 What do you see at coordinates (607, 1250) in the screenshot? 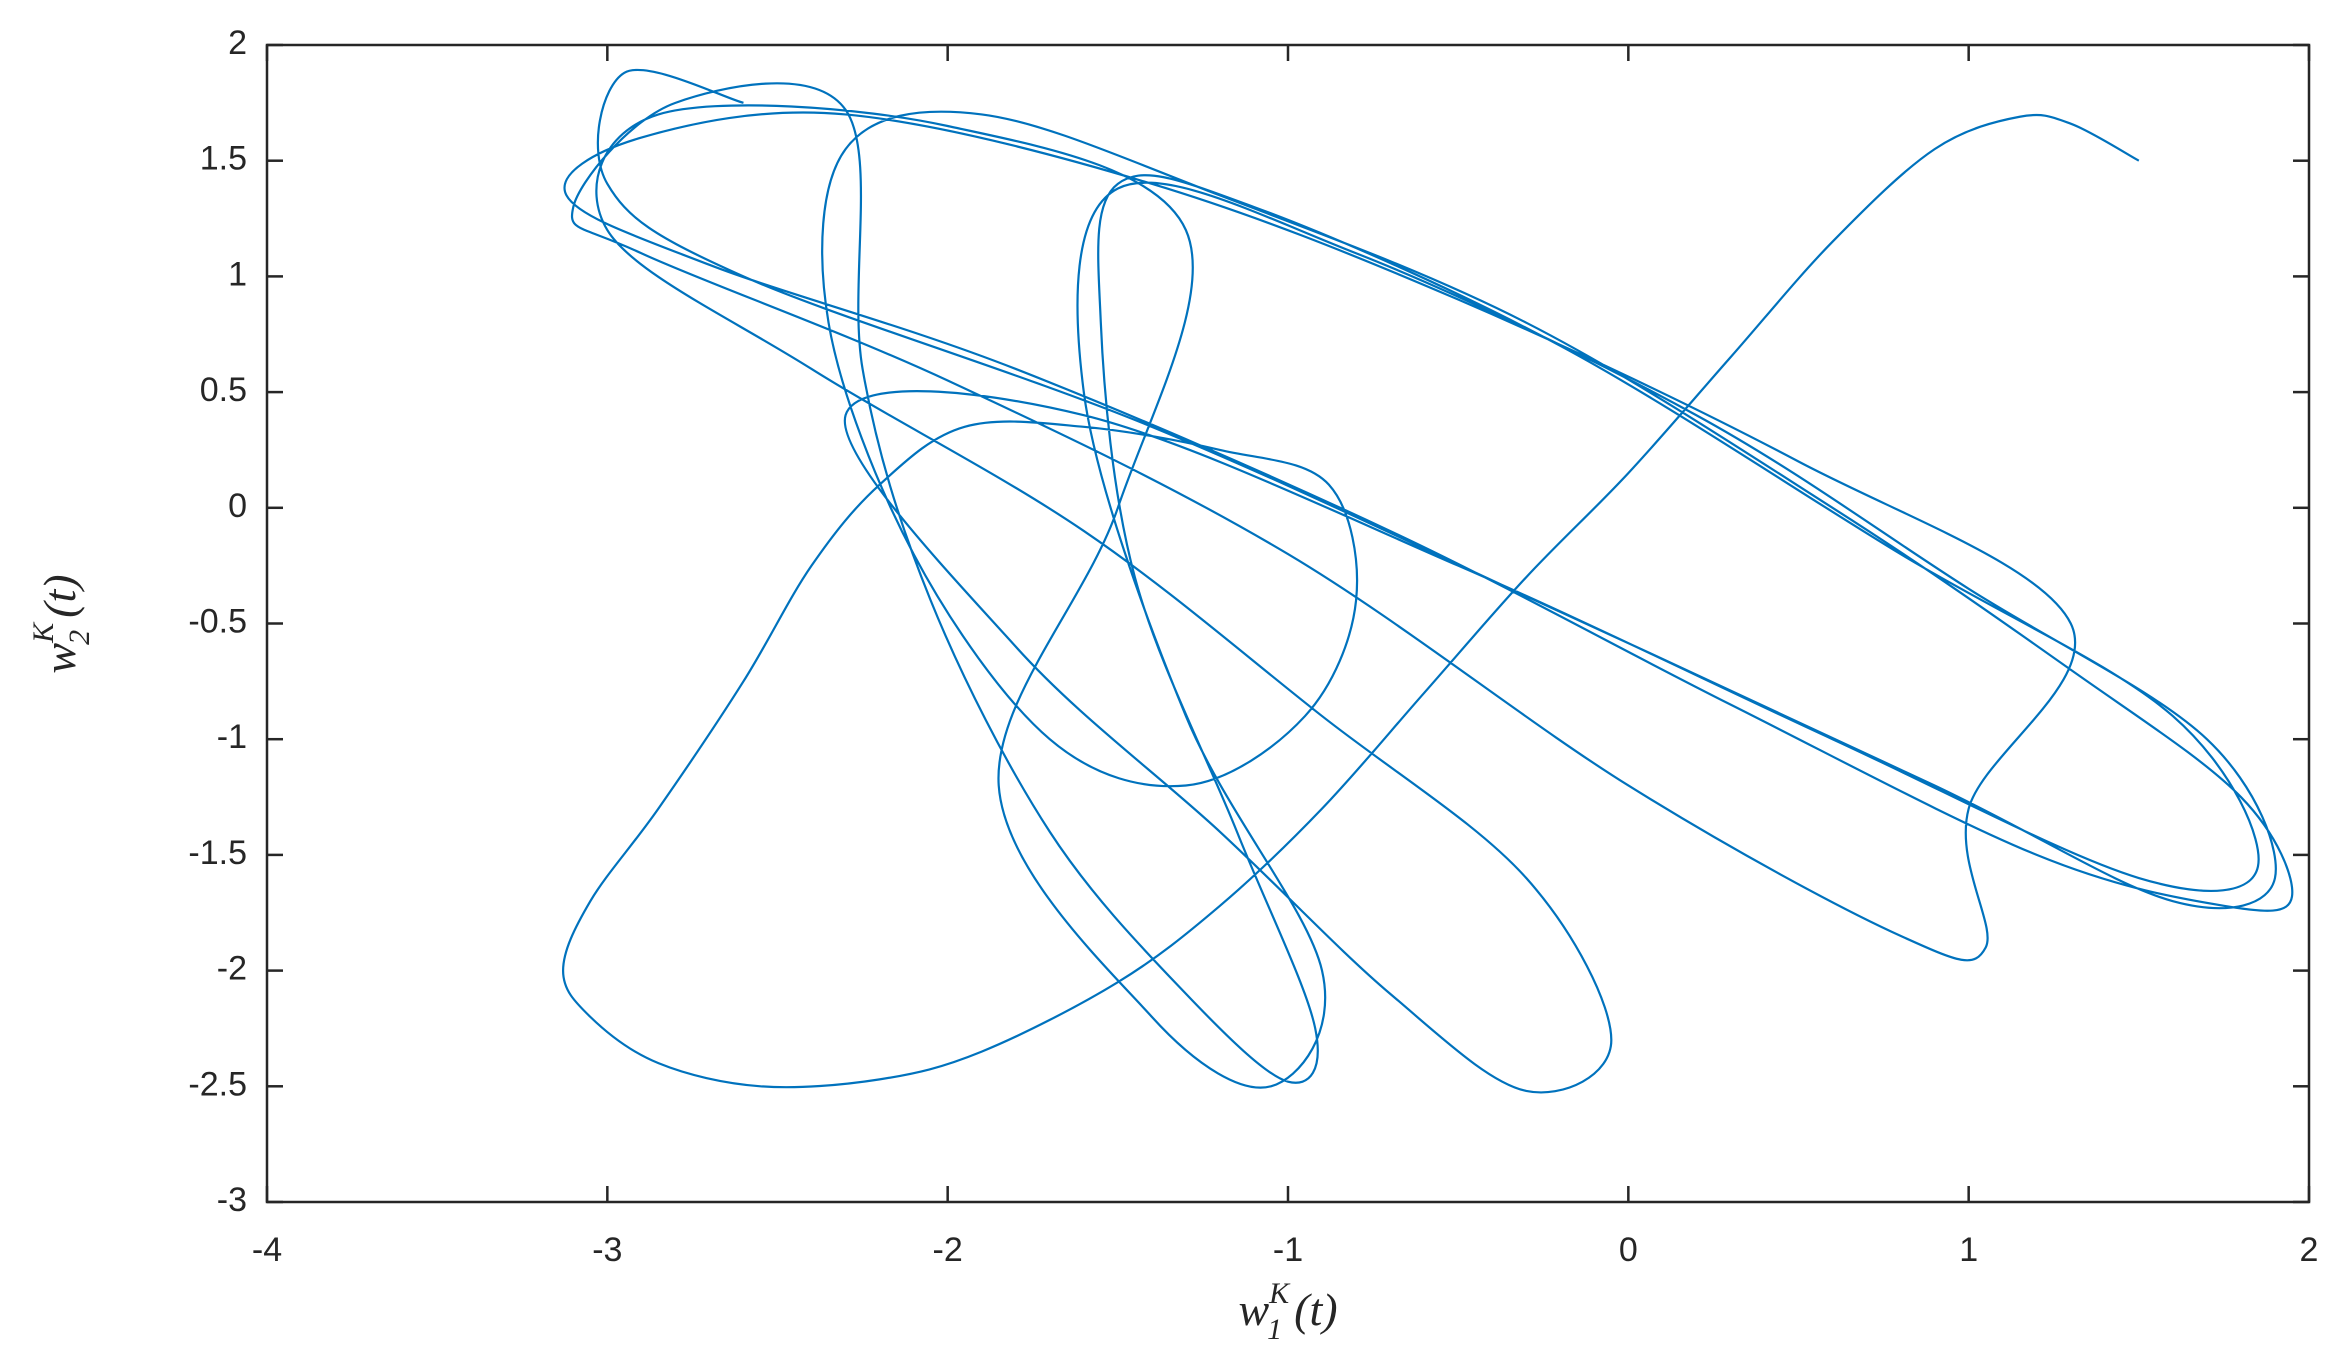
I see `x-tick-label: -3` at bounding box center [607, 1250].